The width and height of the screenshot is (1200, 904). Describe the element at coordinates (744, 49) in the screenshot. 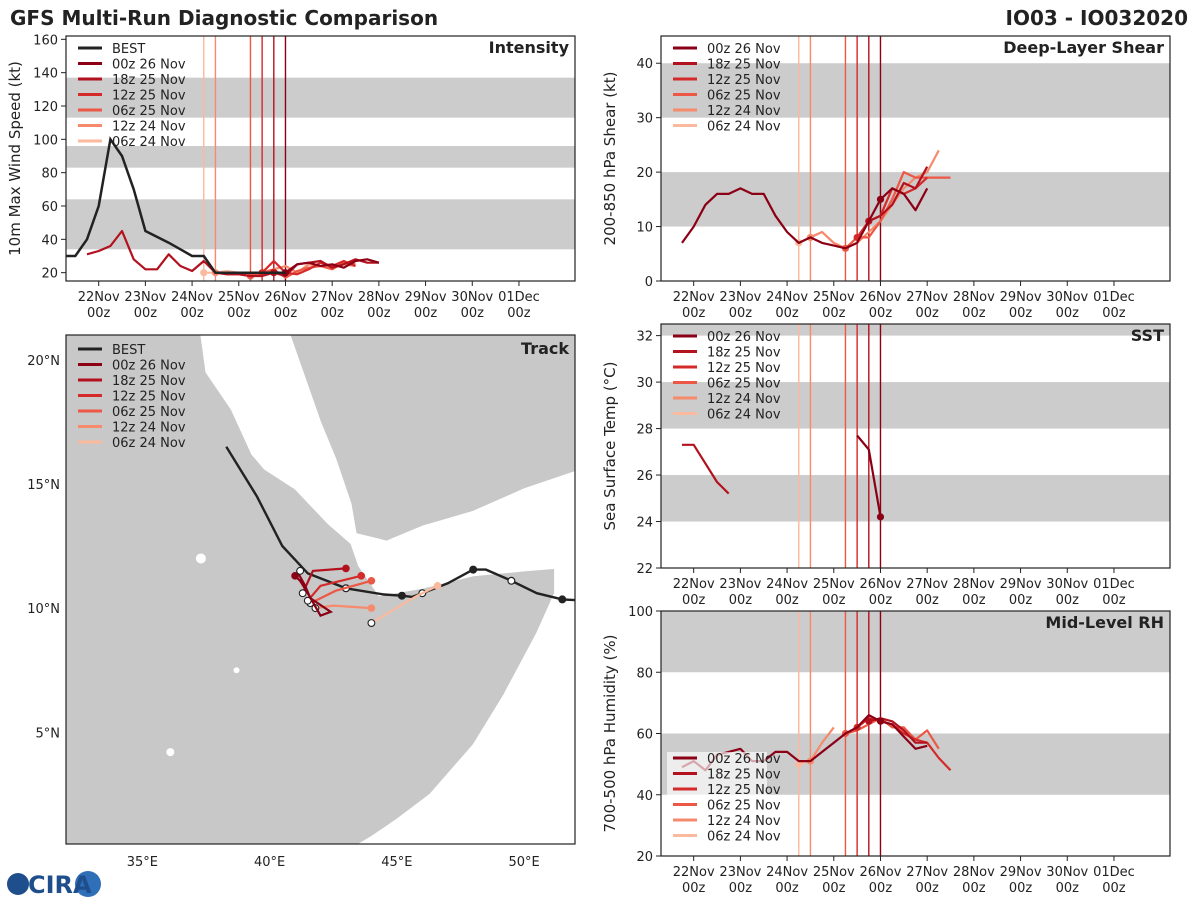

I see `shear-legend-label: 00z 26 Nov` at that location.